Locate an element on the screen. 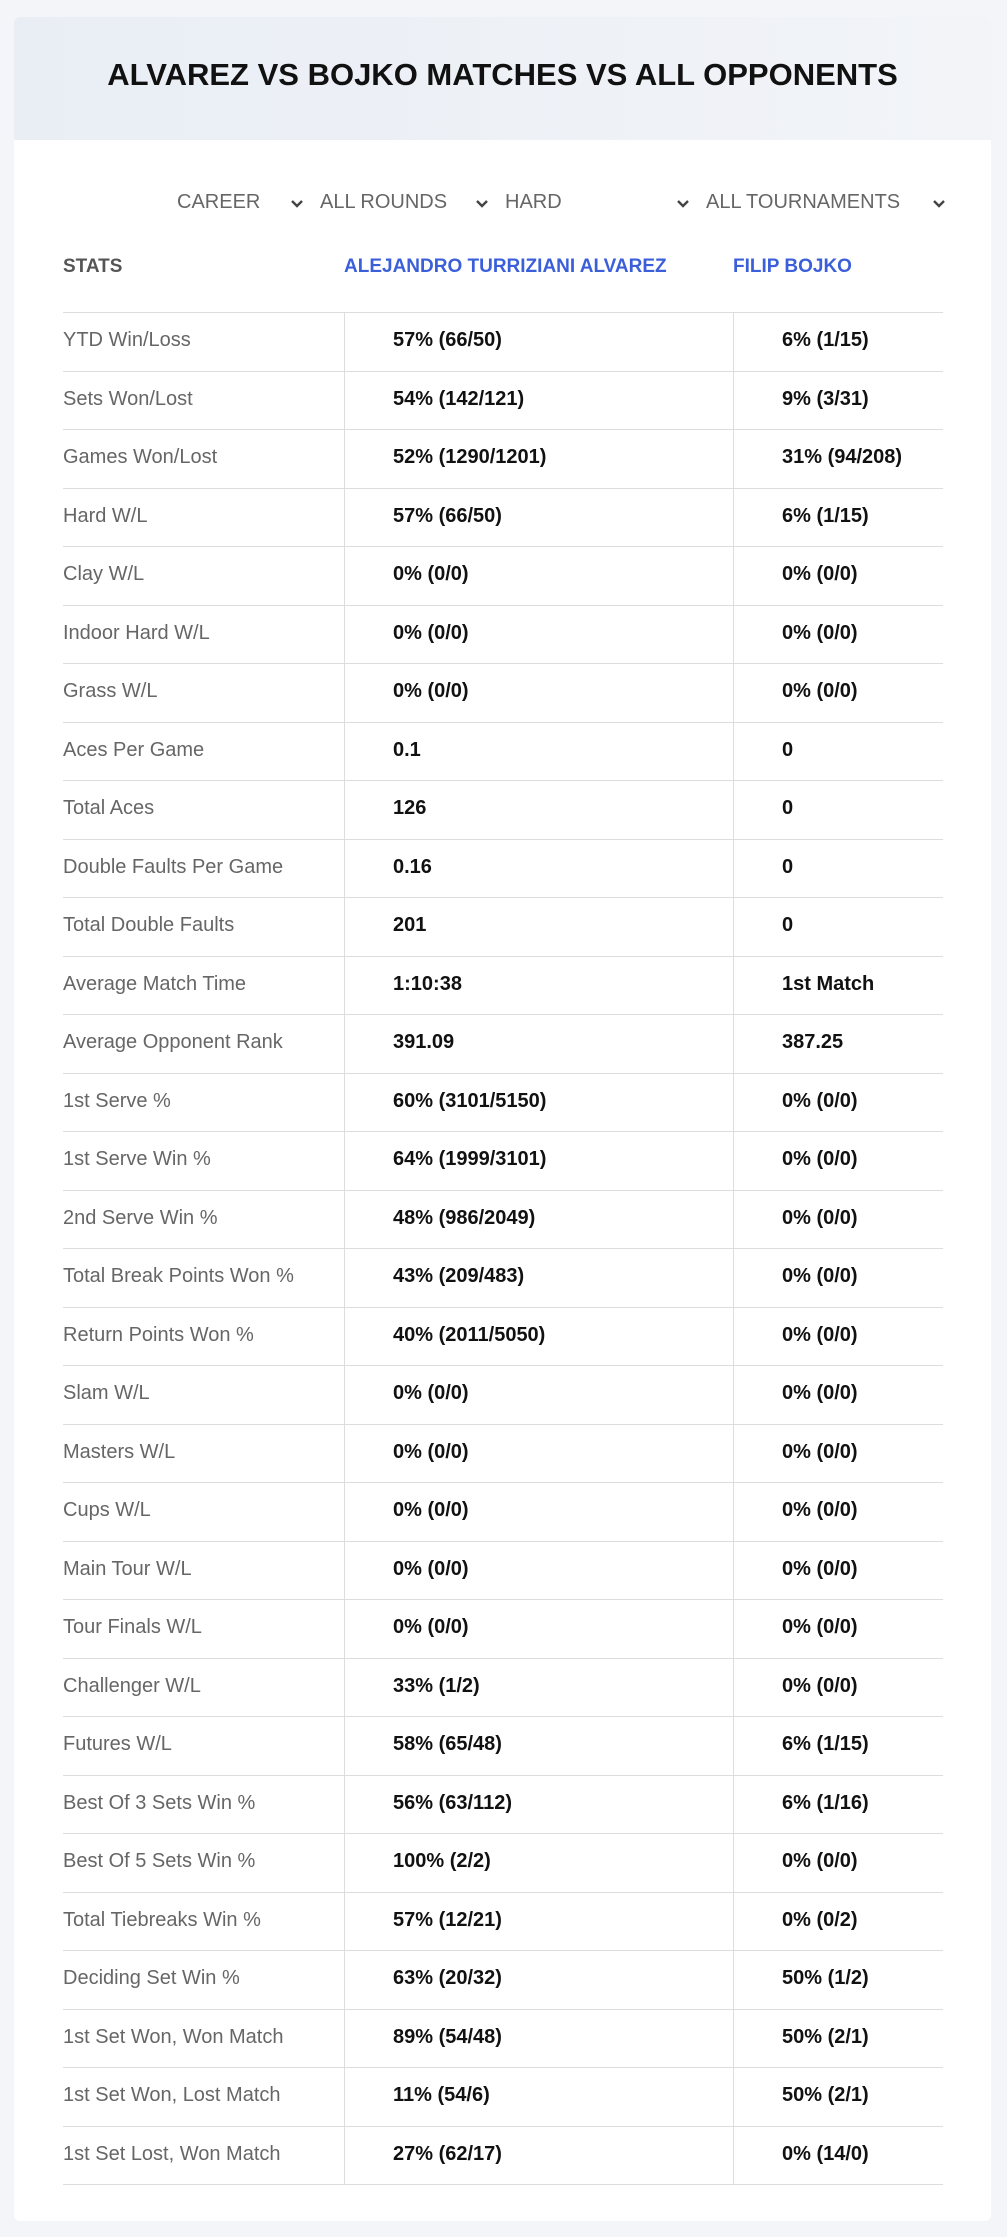 The width and height of the screenshot is (1007, 2237). player-stat: 387.25 is located at coordinates (813, 1042).